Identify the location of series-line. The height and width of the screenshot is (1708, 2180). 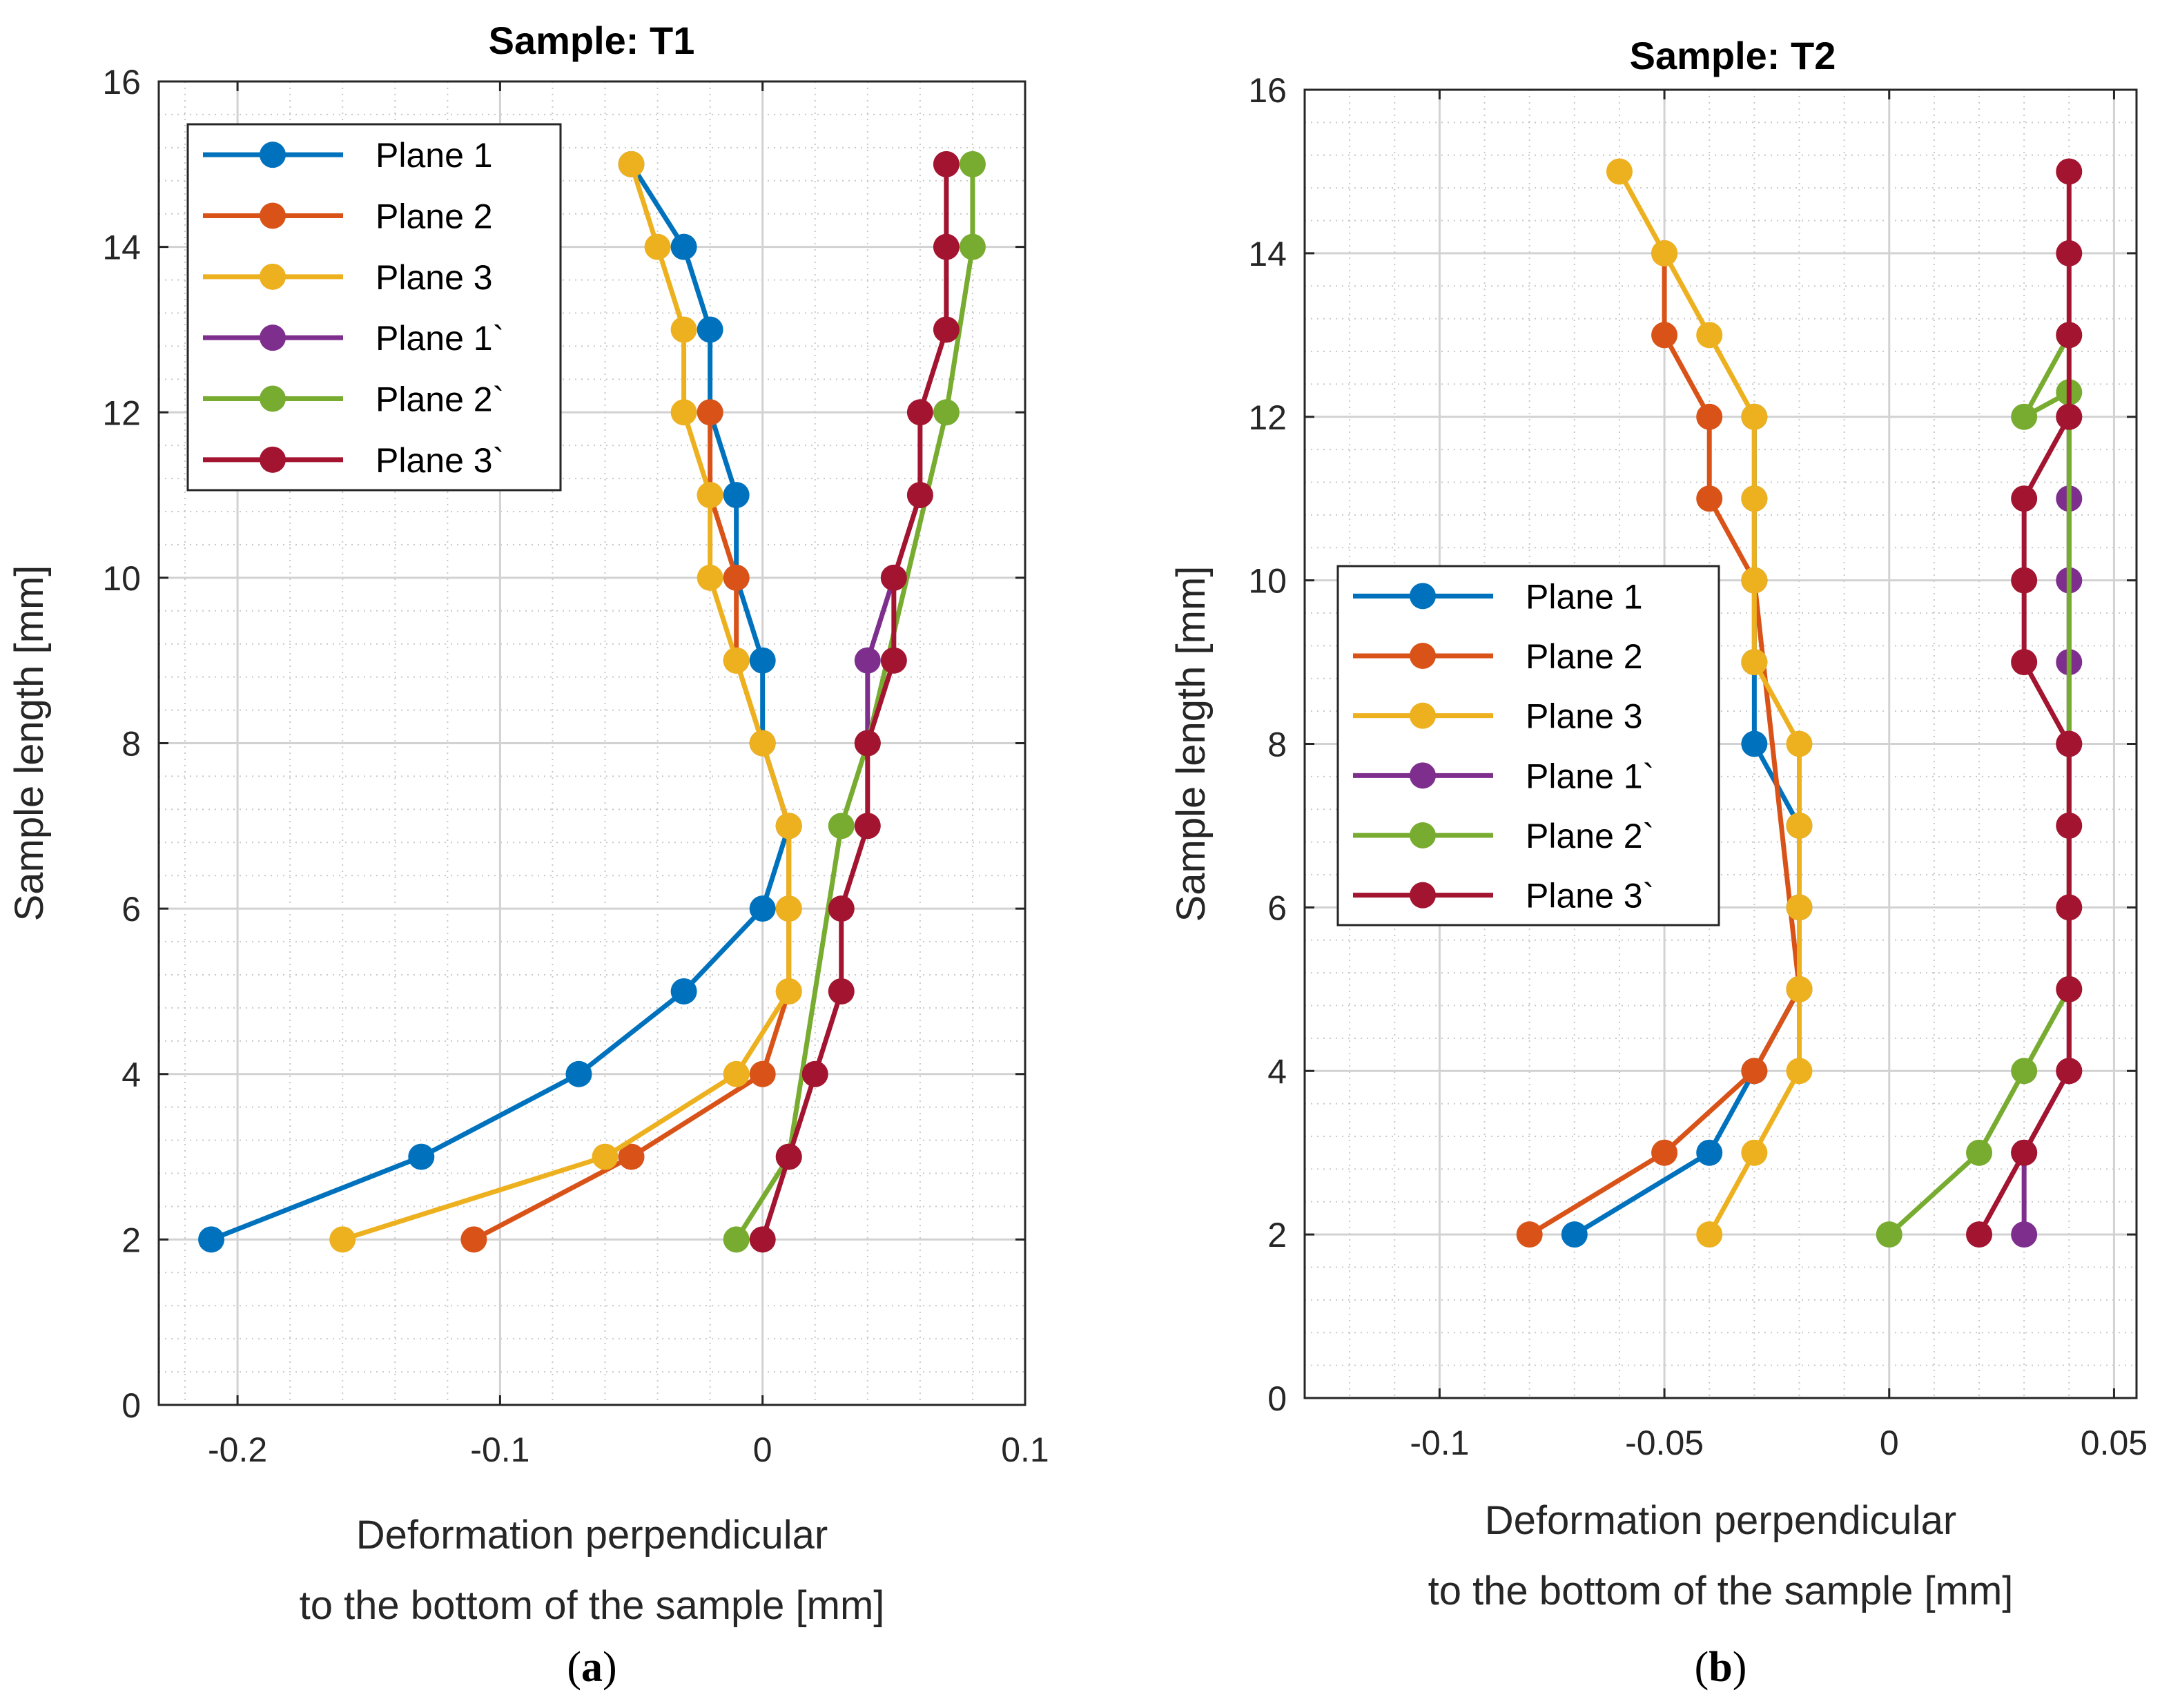
(1709, 703).